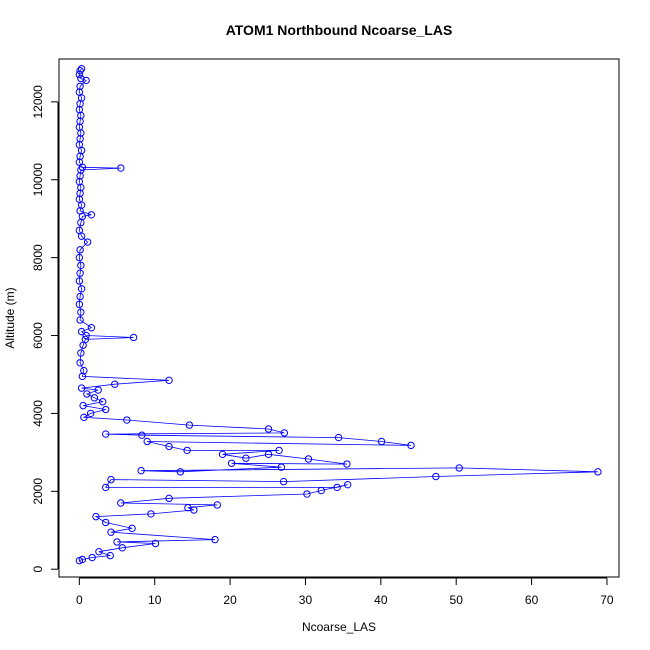 The height and width of the screenshot is (650, 650). Describe the element at coordinates (38, 335) in the screenshot. I see `y-tick-label: 6000` at that location.